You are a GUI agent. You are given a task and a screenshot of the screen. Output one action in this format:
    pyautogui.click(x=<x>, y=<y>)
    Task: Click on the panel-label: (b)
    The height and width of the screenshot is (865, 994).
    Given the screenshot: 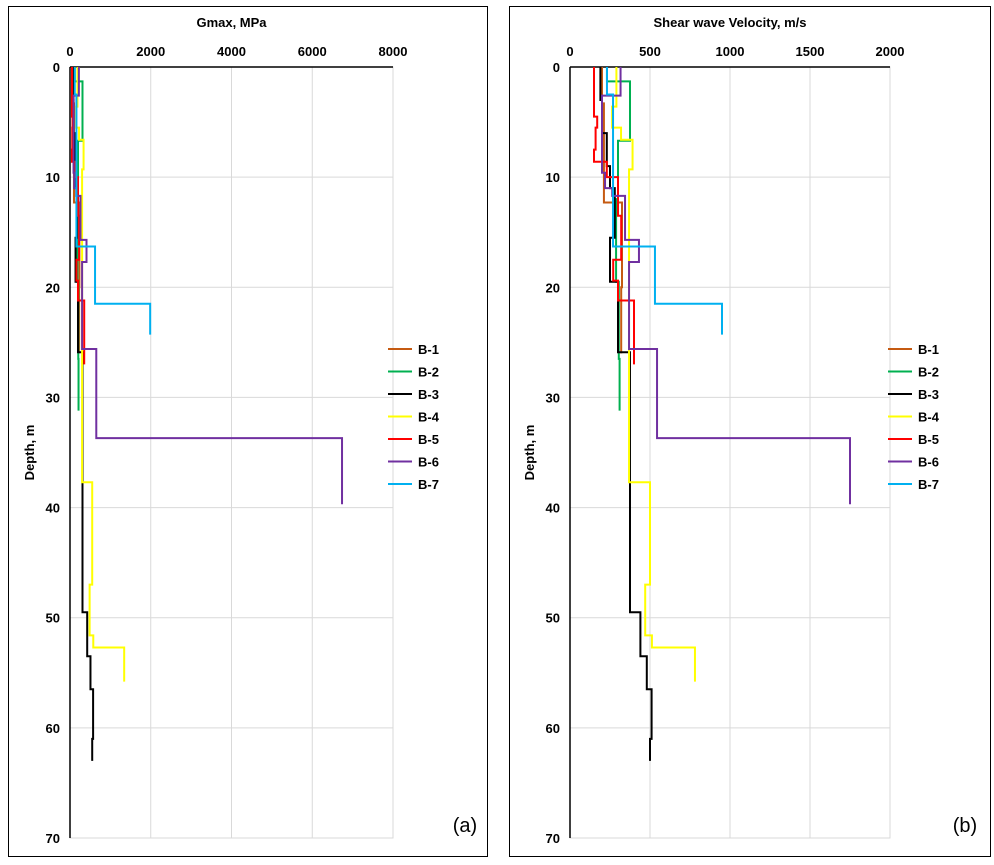 What is the action you would take?
    pyautogui.click(x=965, y=826)
    